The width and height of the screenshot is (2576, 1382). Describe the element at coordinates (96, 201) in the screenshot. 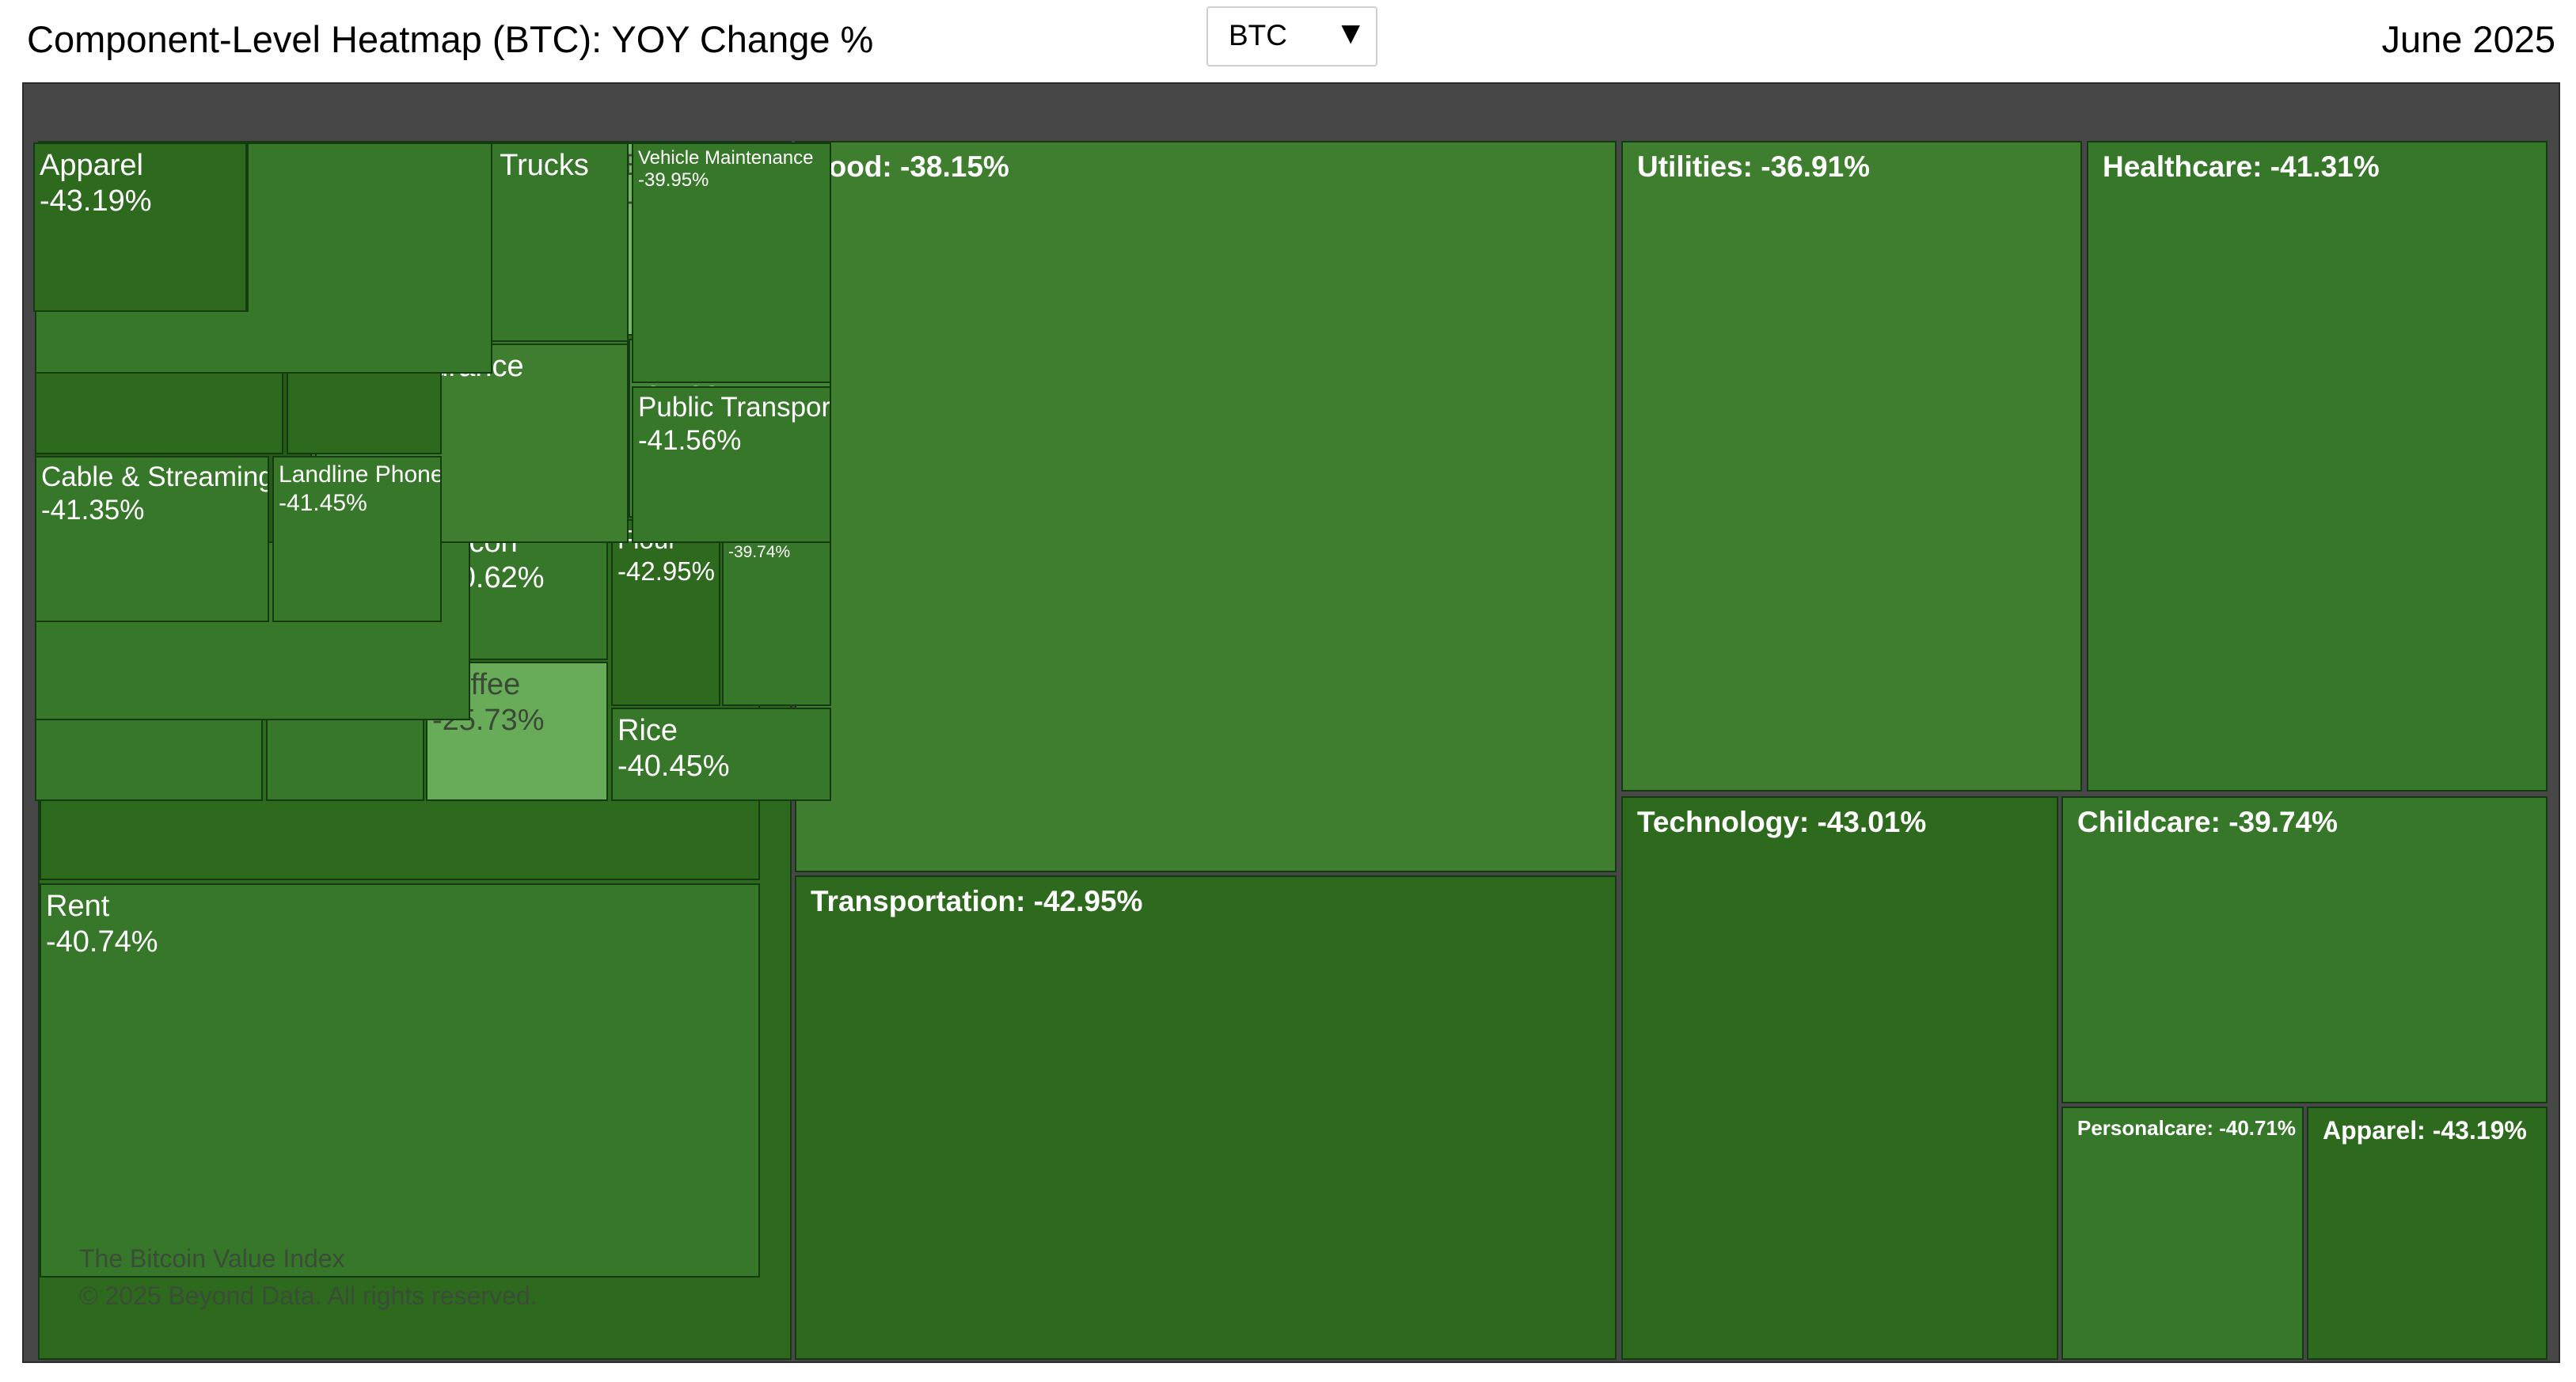

I see `tile-value: -43.19%` at that location.